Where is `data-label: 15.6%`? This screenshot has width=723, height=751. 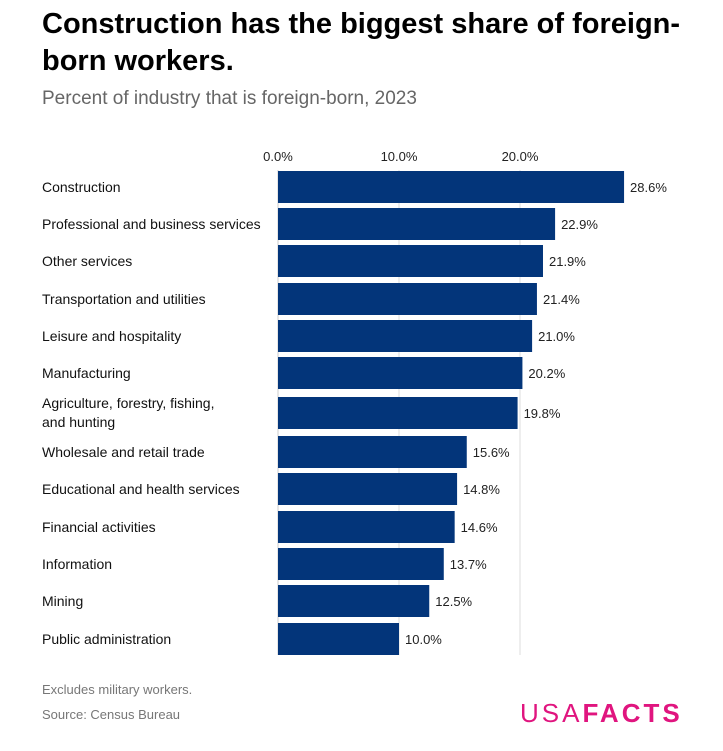
data-label: 15.6% is located at coordinates (491, 452).